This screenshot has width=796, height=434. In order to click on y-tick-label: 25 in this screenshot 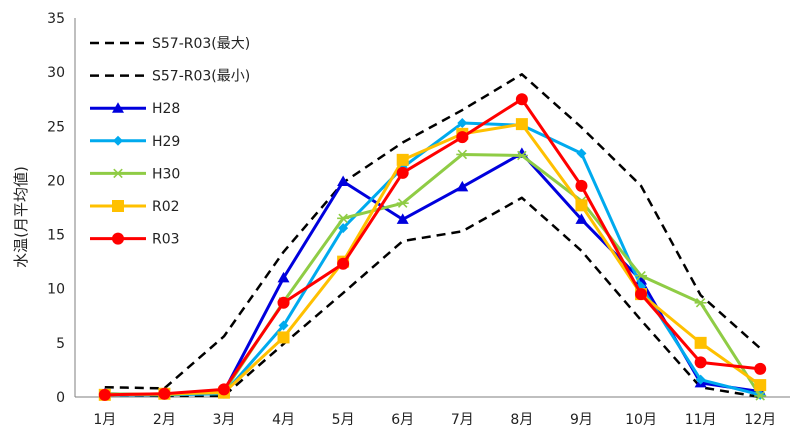, I will do `click(56, 127)`.